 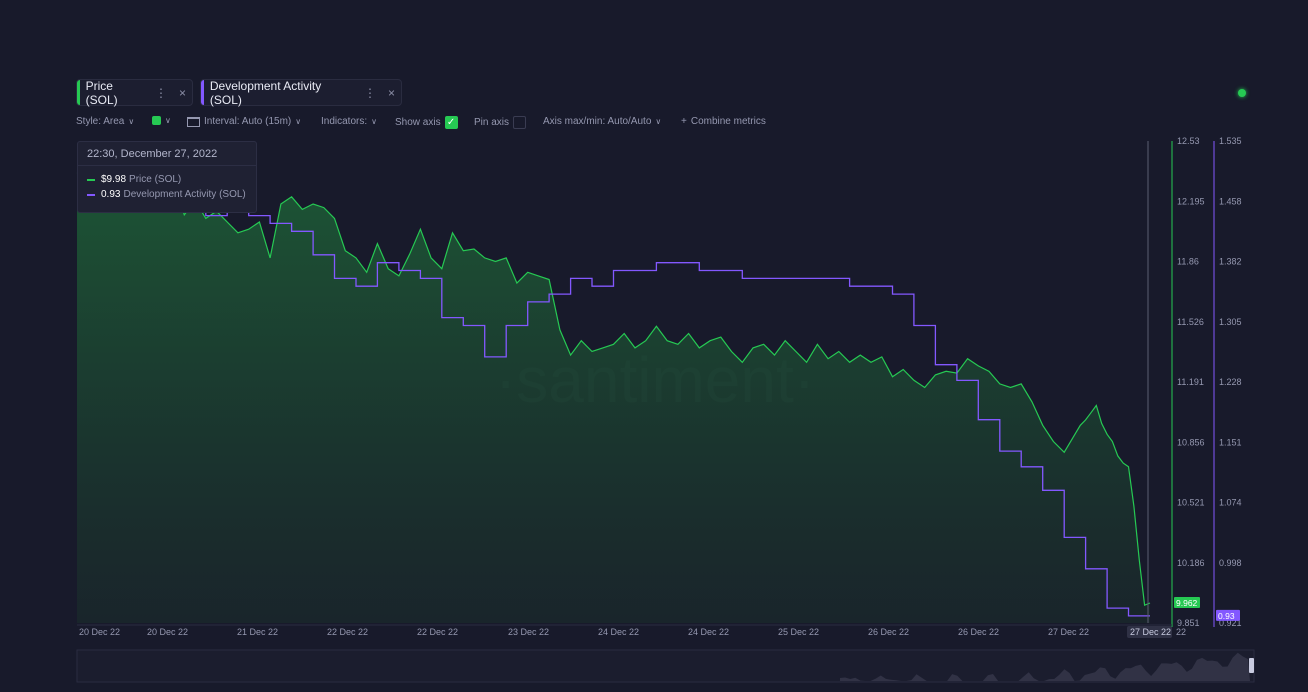 I want to click on dev-axis-tick: 0.998, so click(x=1230, y=563).